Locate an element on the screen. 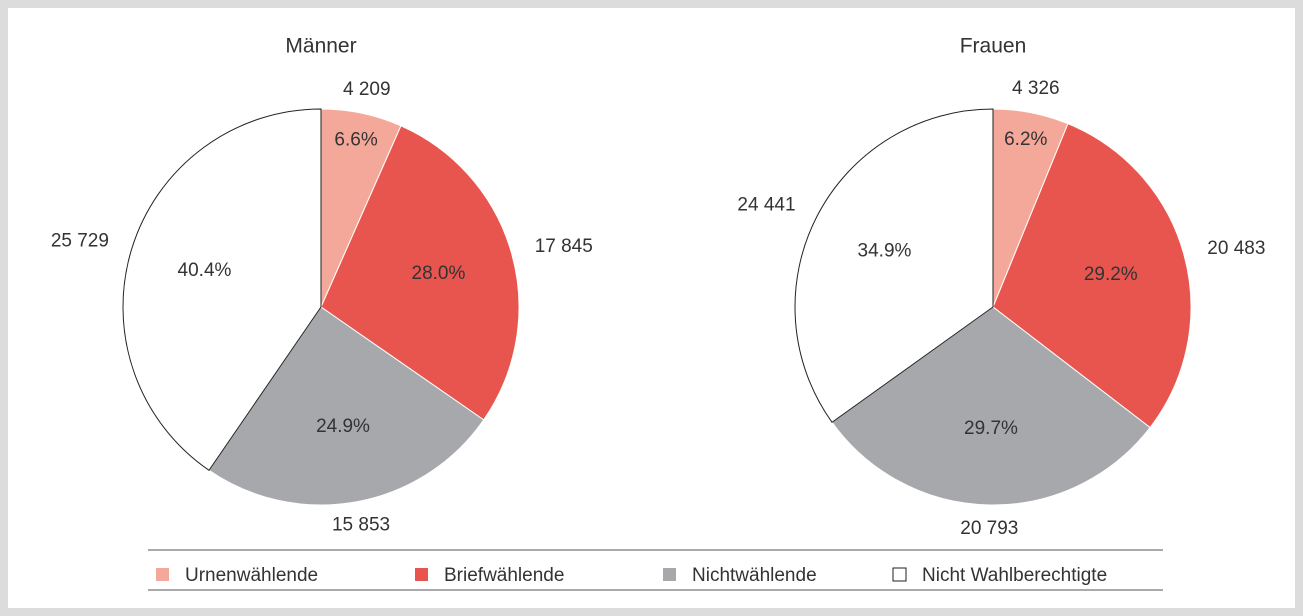 The width and height of the screenshot is (1303, 616). legend-label: Nichtwählende is located at coordinates (754, 575).